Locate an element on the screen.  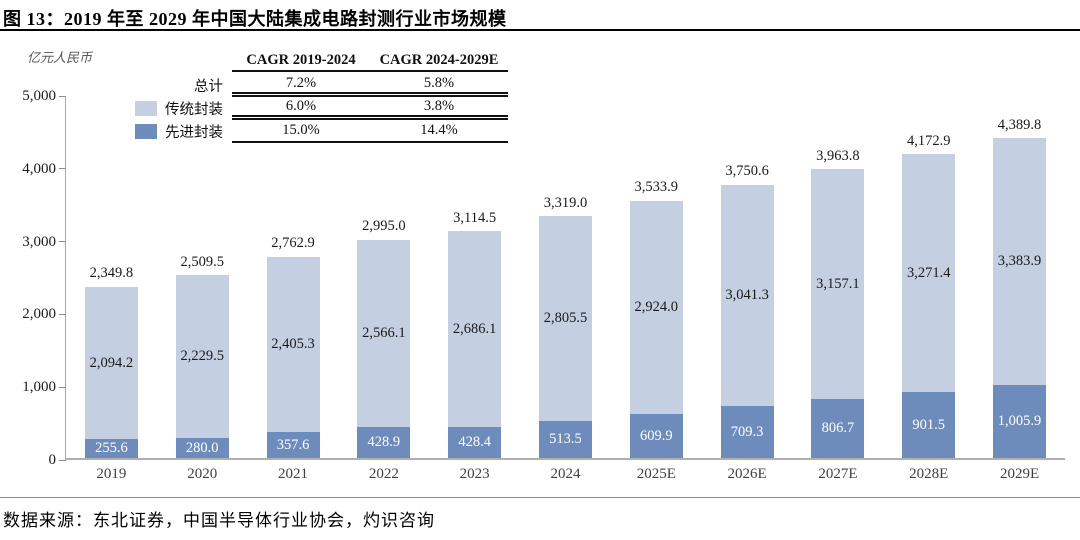
legend-item-traditional: 传统封装 is located at coordinates (176, 108).